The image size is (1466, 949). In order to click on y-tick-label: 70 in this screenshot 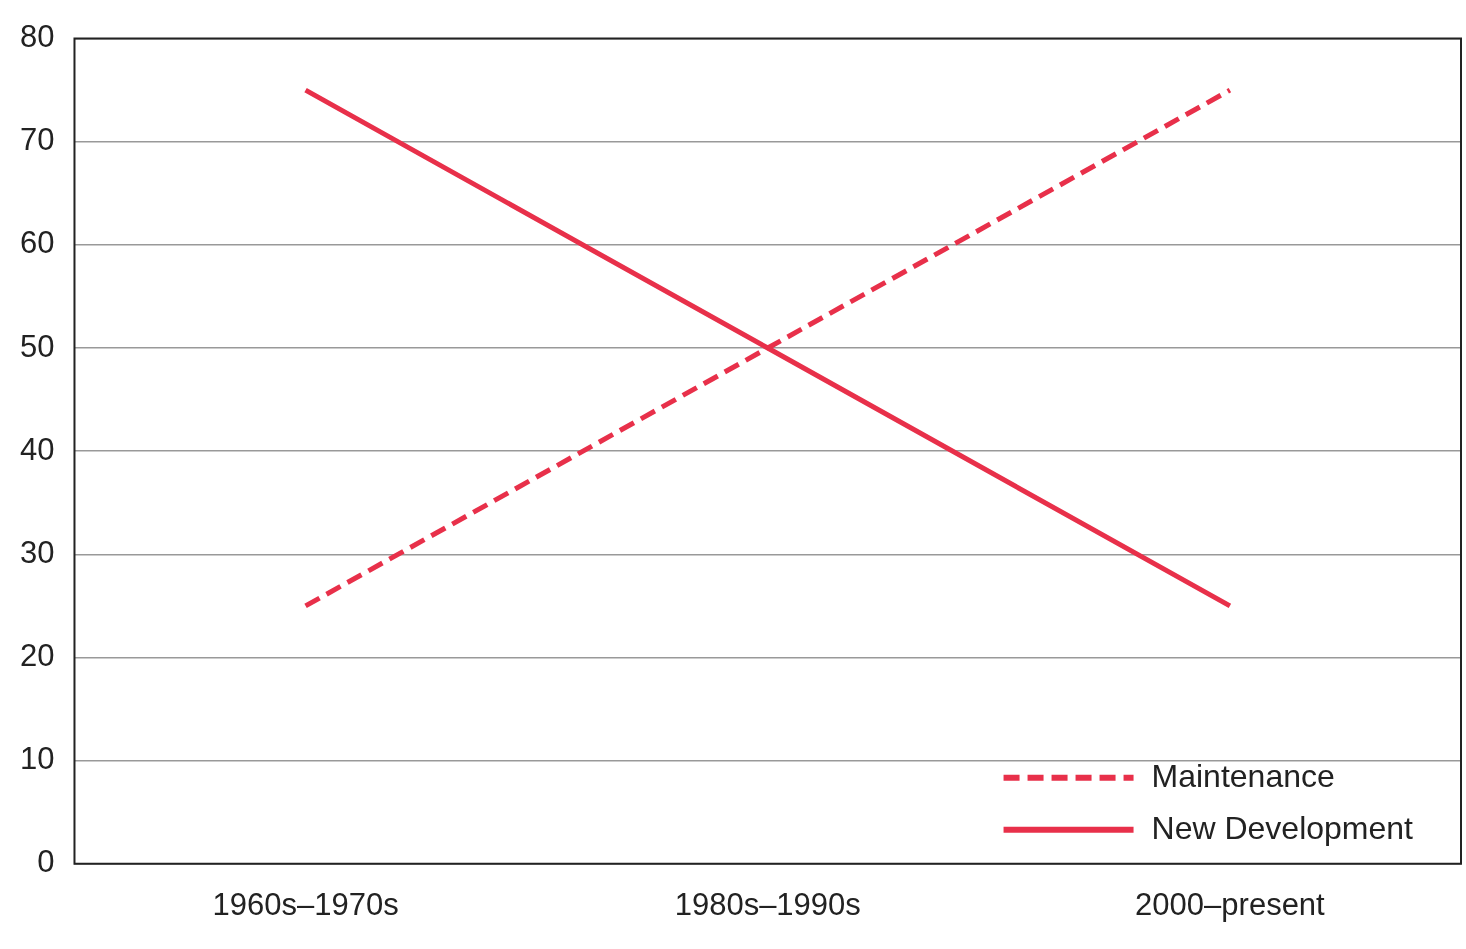, I will do `click(37, 140)`.